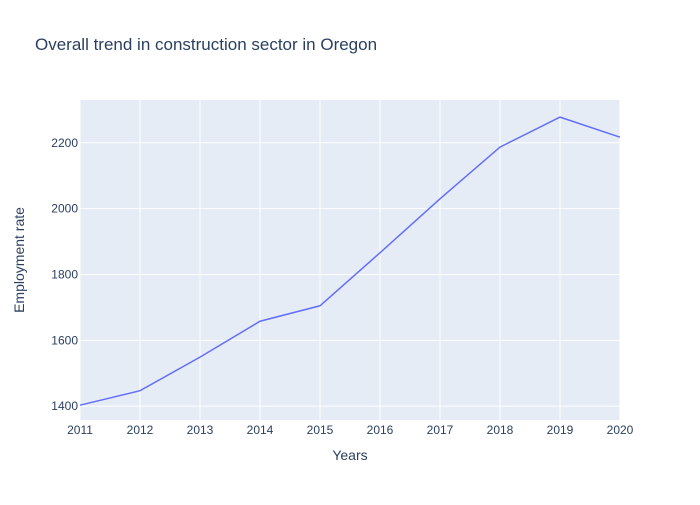 The width and height of the screenshot is (700, 505). I want to click on x-tick-label: 2013, so click(200, 430).